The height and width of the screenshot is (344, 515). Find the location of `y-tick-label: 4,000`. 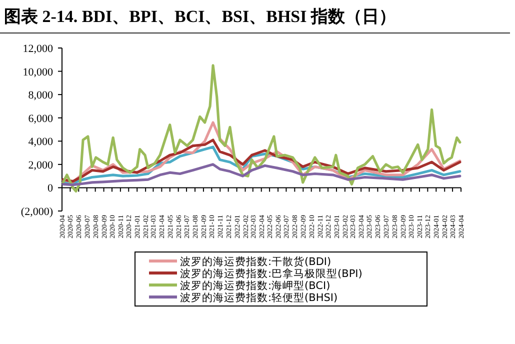

y-tick-label: 4,000 is located at coordinates (41, 142).